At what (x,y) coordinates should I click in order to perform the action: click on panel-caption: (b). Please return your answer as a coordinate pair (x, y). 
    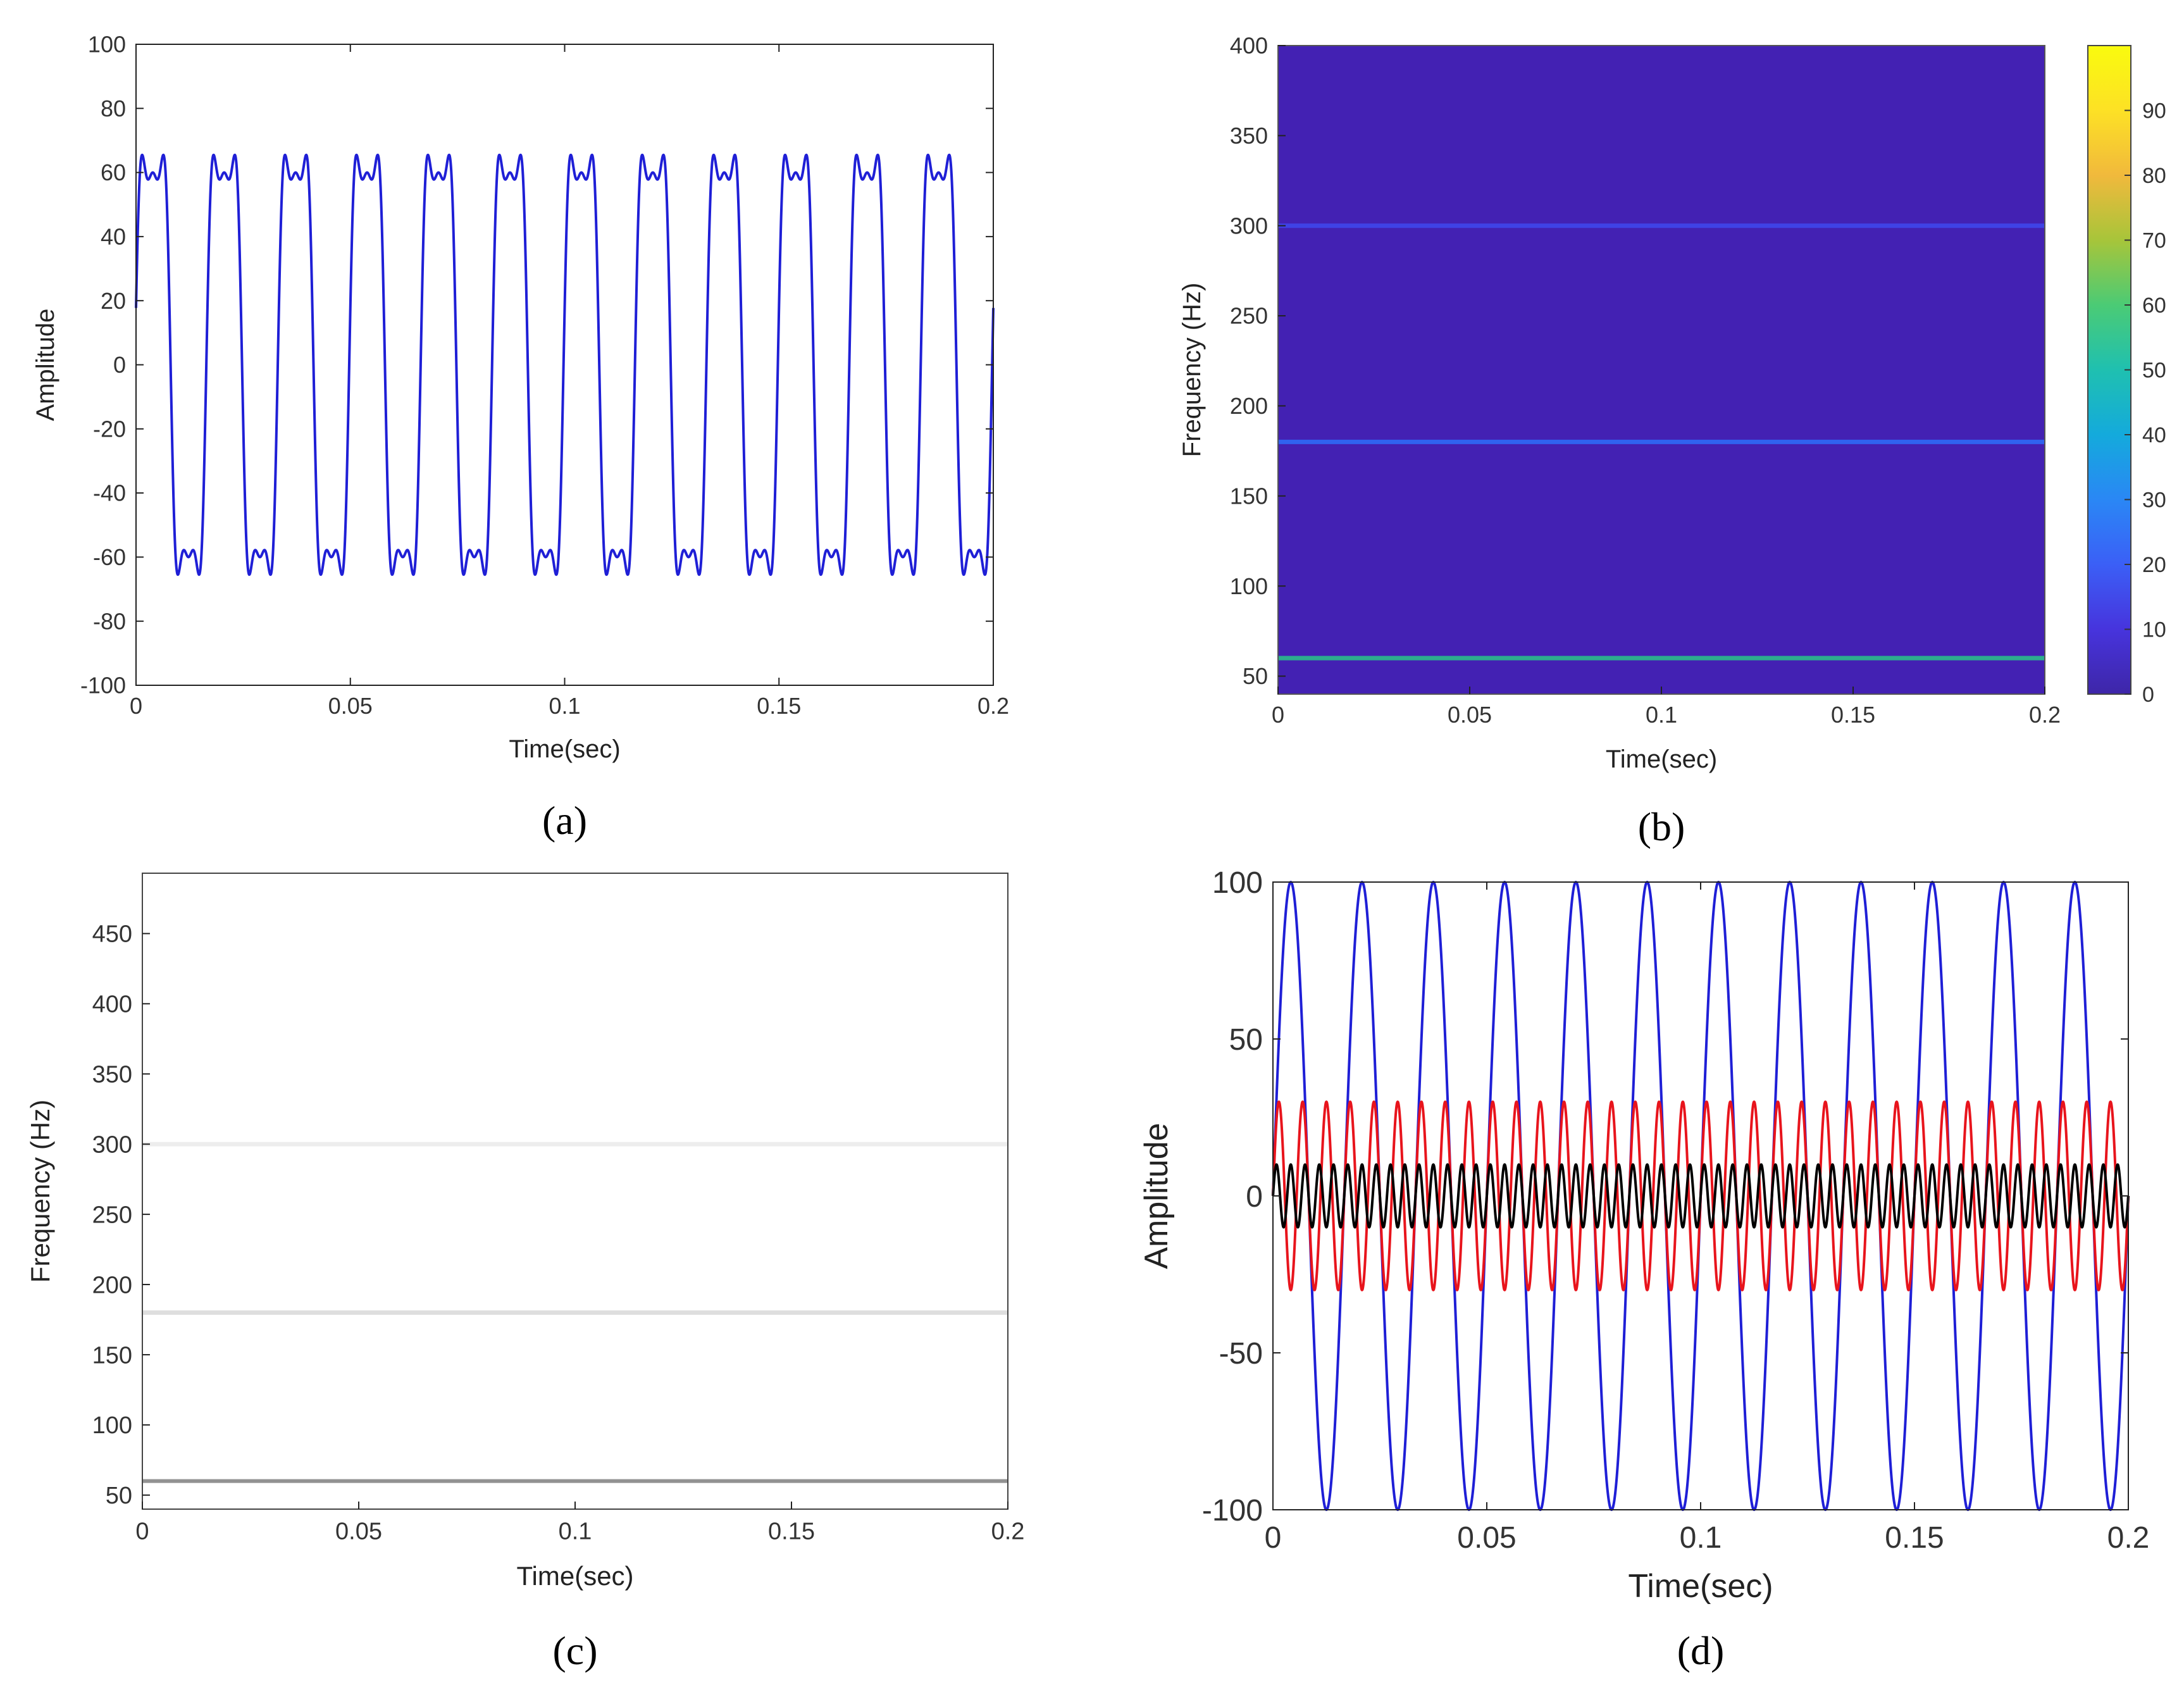
    Looking at the image, I should click on (1661, 826).